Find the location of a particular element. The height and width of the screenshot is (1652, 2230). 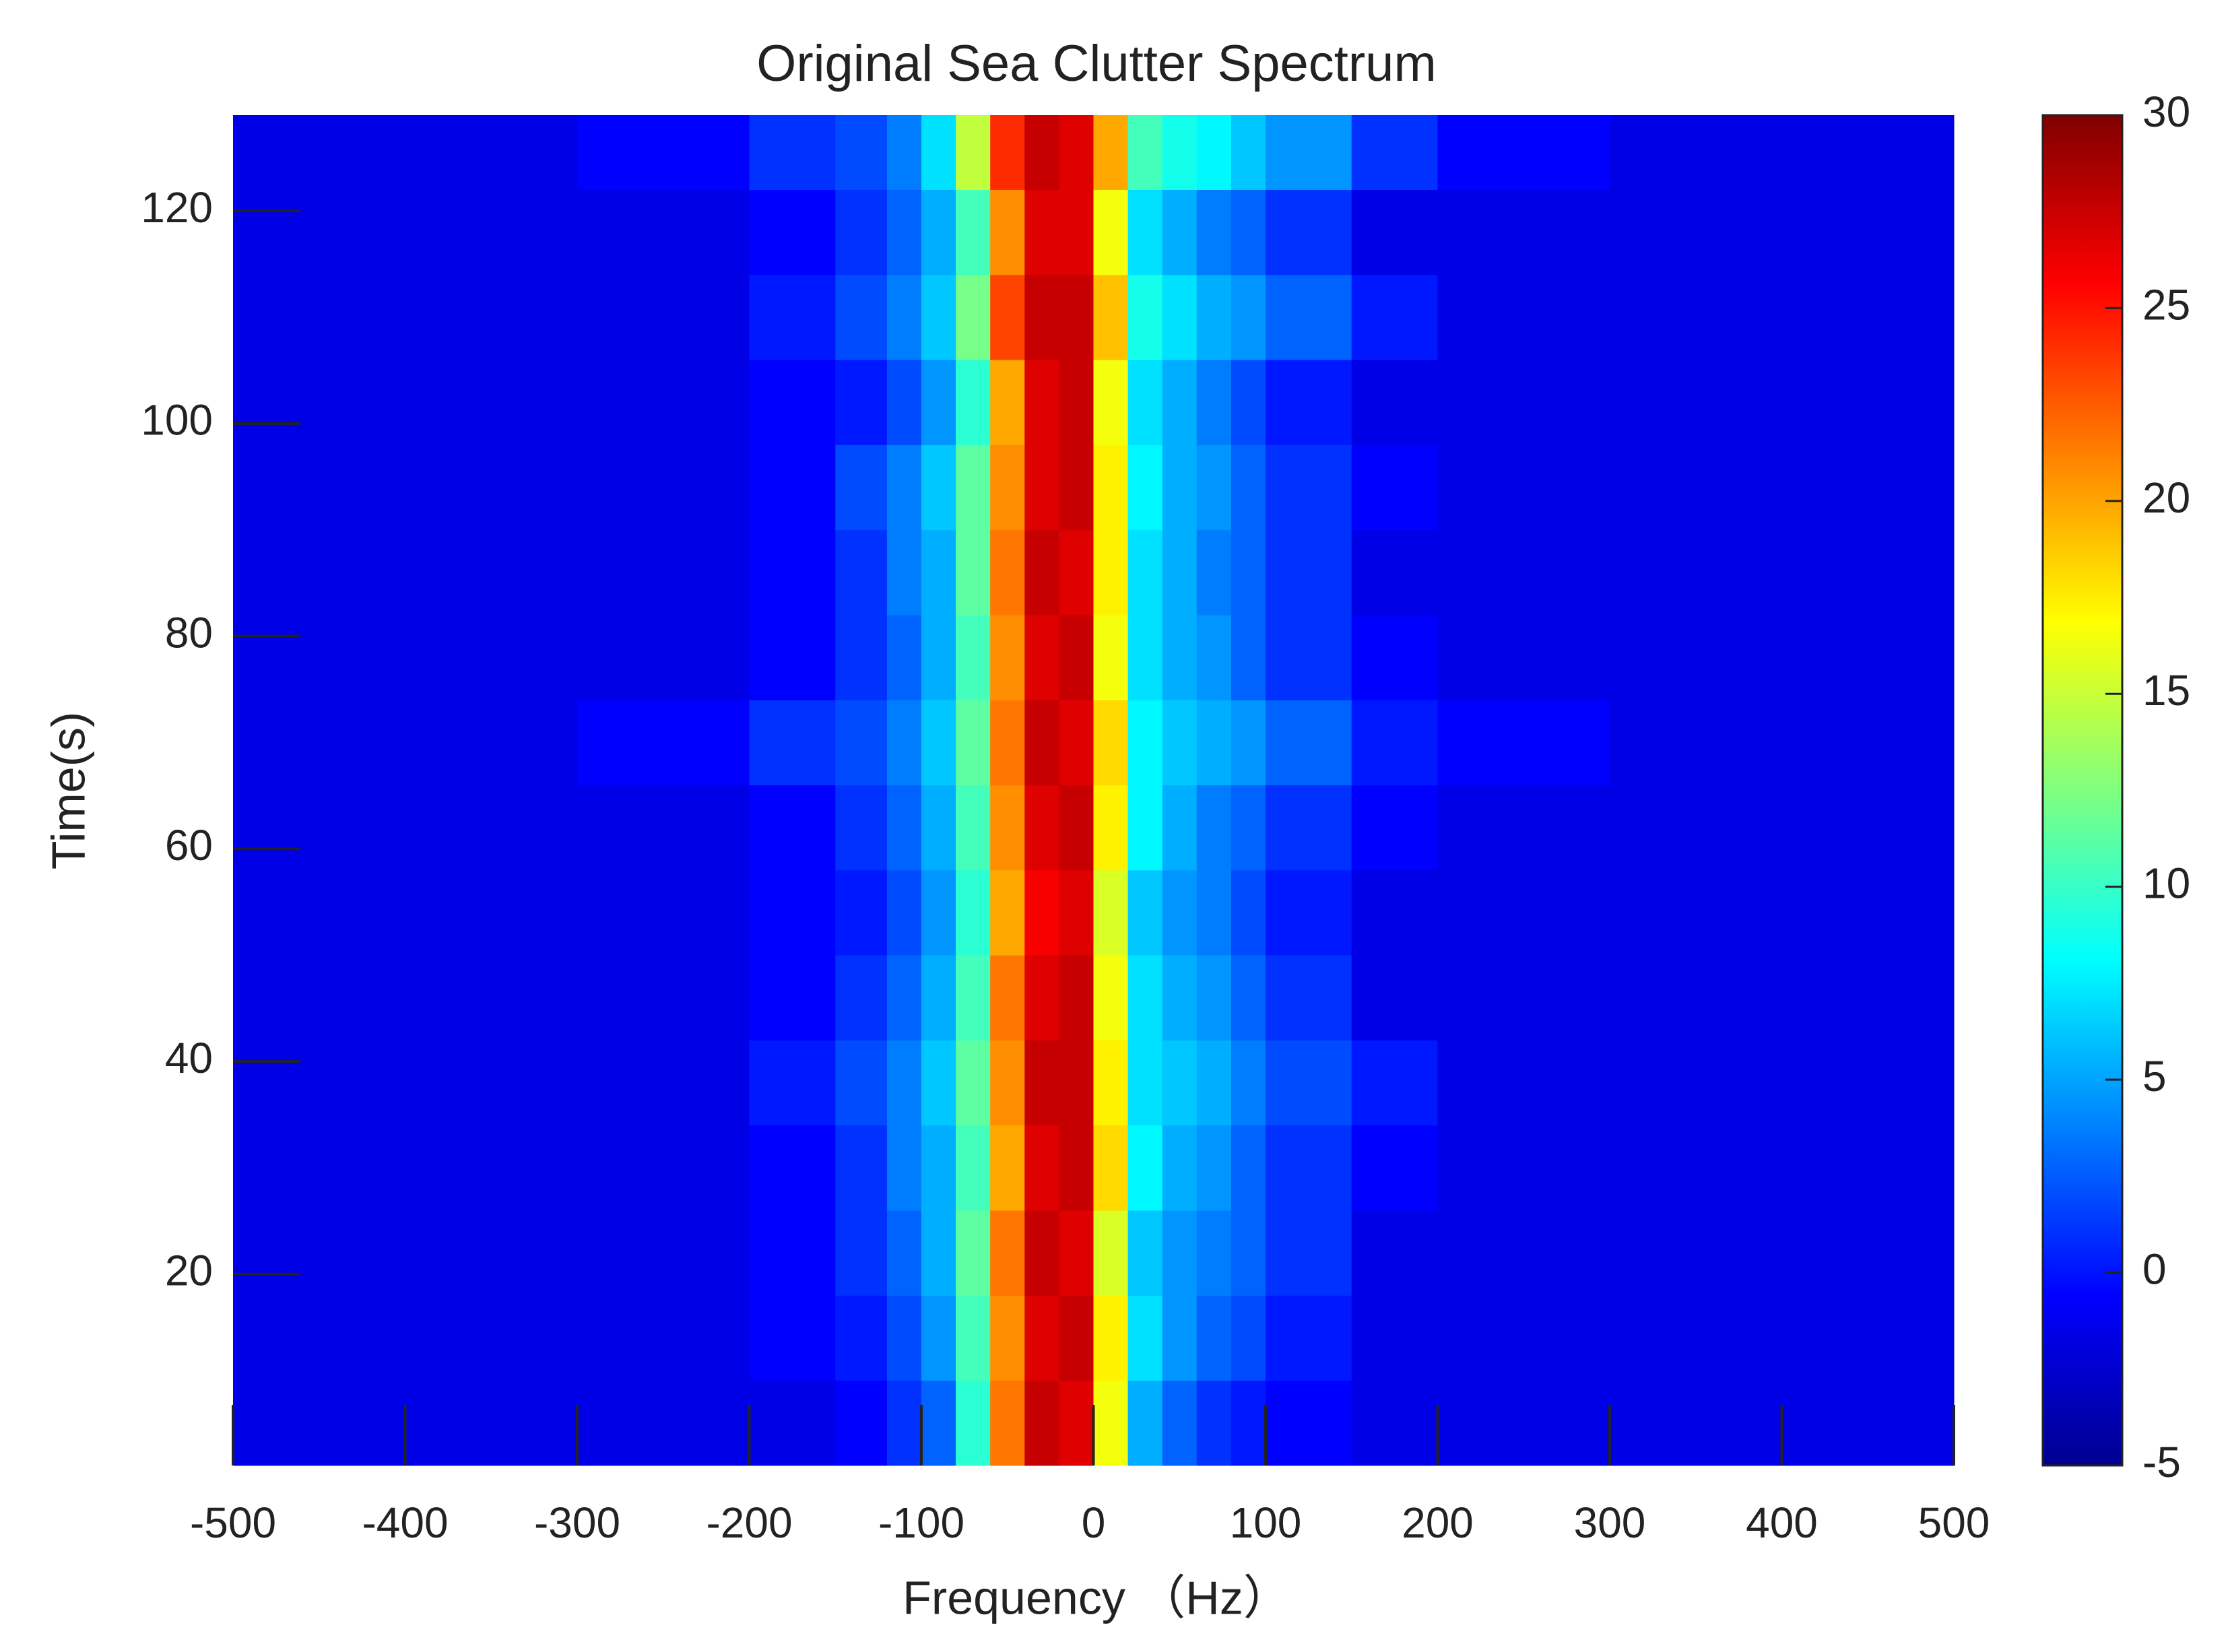

x-tick-label: 500 is located at coordinates (1954, 1522).